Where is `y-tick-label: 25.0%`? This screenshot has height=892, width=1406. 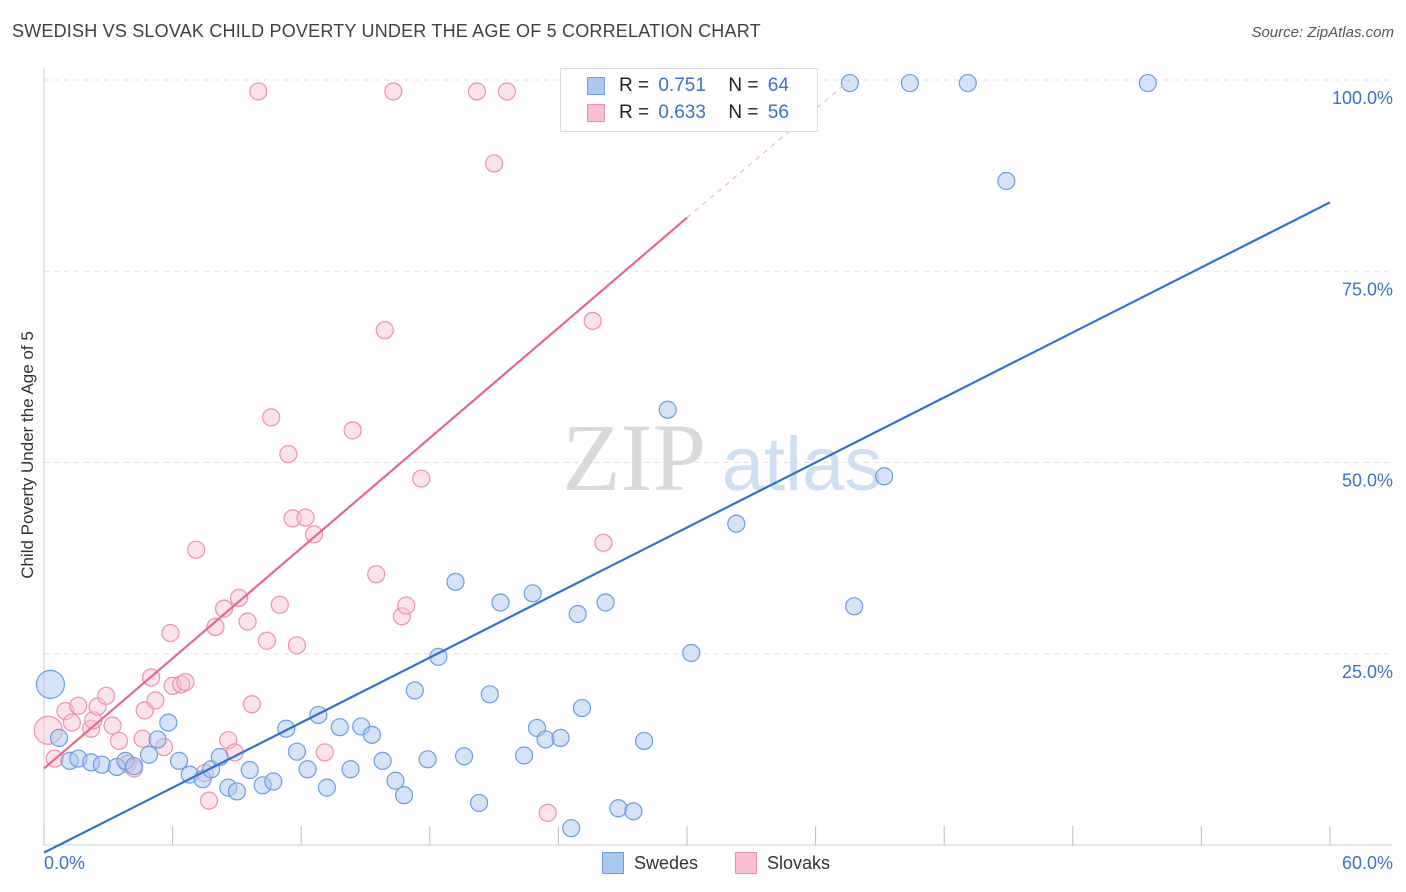
y-tick-label: 25.0% is located at coordinates (1367, 672).